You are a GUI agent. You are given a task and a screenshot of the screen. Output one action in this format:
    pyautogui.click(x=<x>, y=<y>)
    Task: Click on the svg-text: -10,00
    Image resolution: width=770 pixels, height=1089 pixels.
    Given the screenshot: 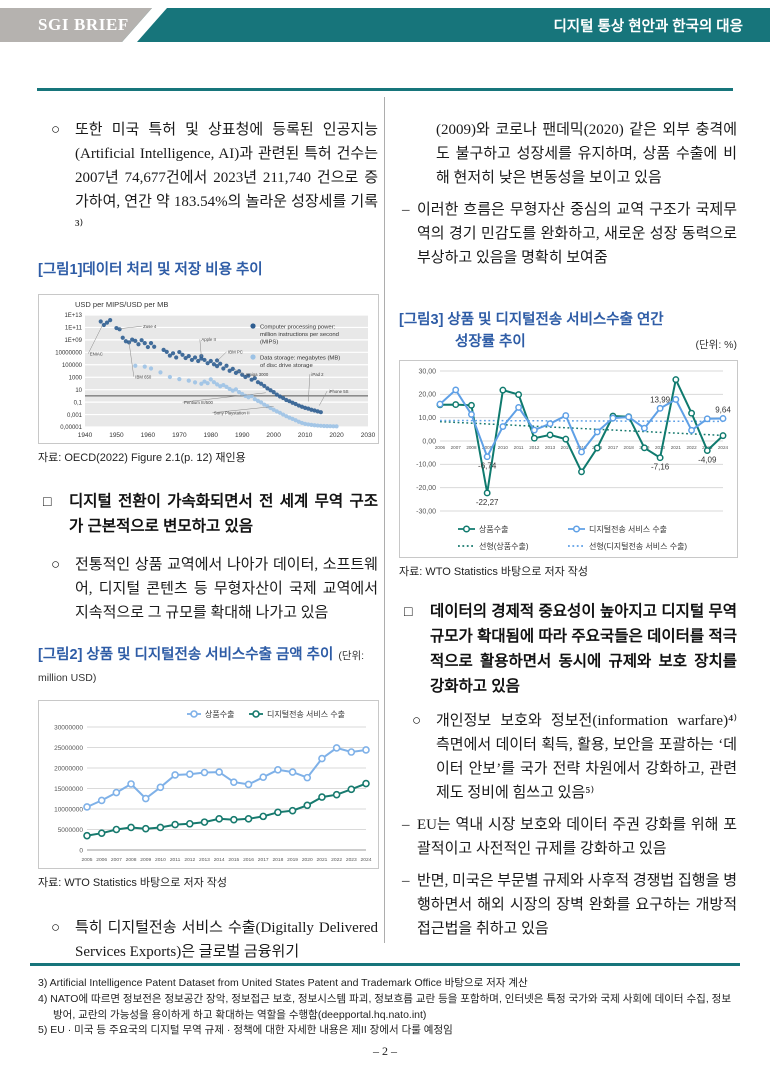 What is the action you would take?
    pyautogui.click(x=426, y=464)
    